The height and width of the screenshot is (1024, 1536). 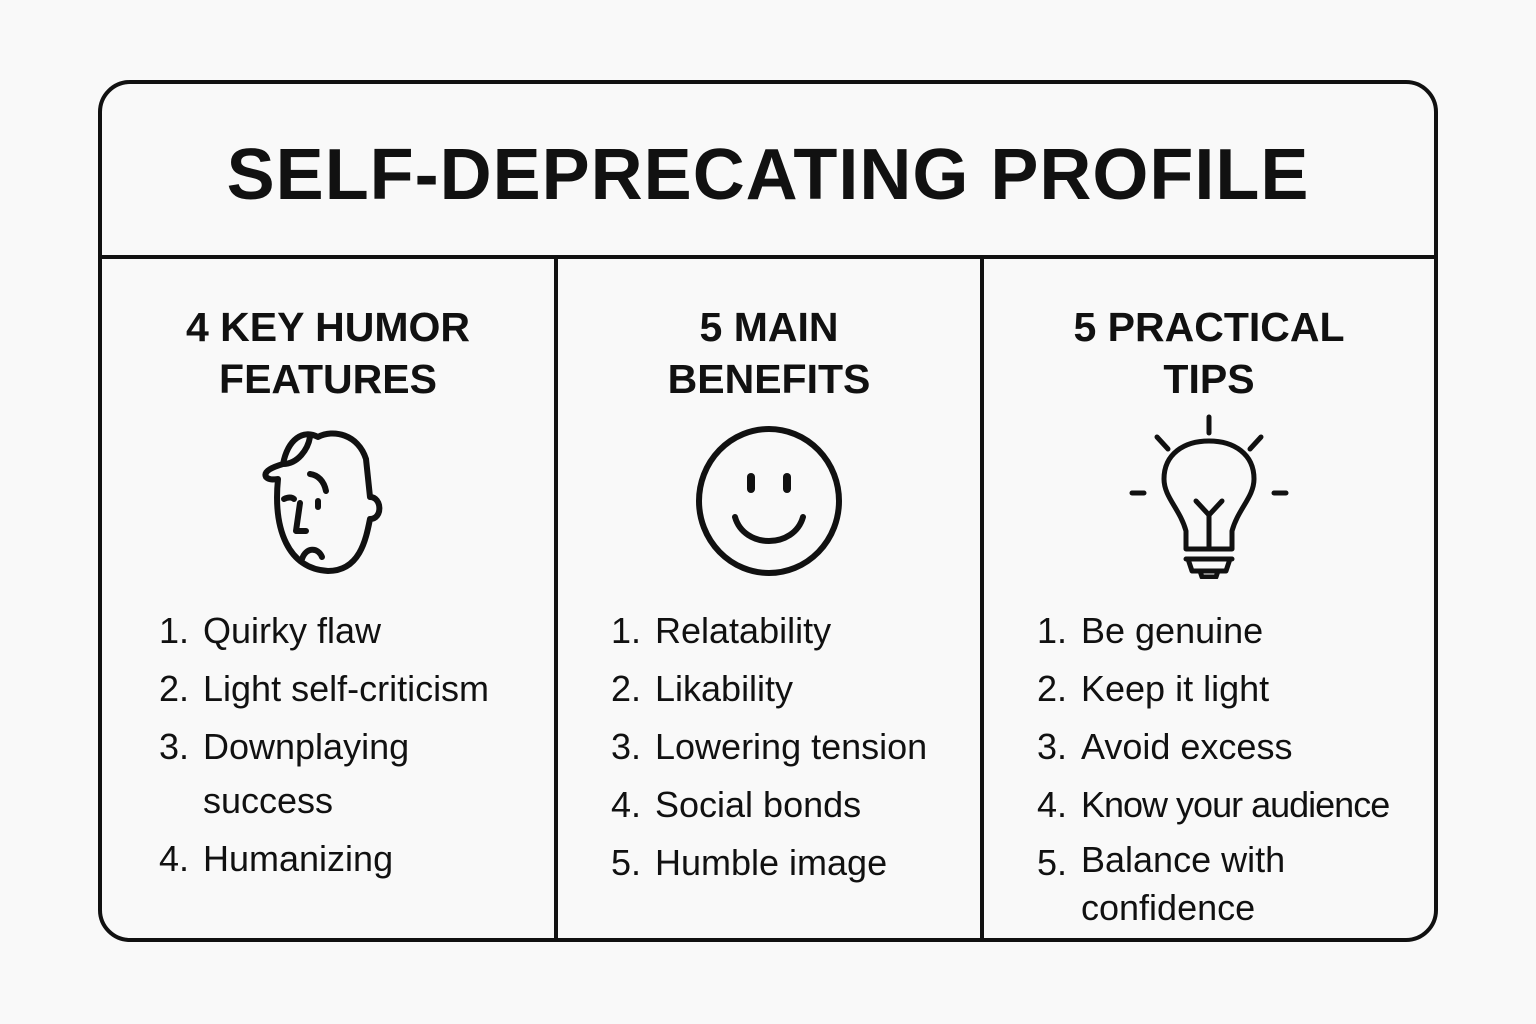 What do you see at coordinates (328, 353) in the screenshot?
I see `column-heading: 4 KEY HUMOR FEATURES` at bounding box center [328, 353].